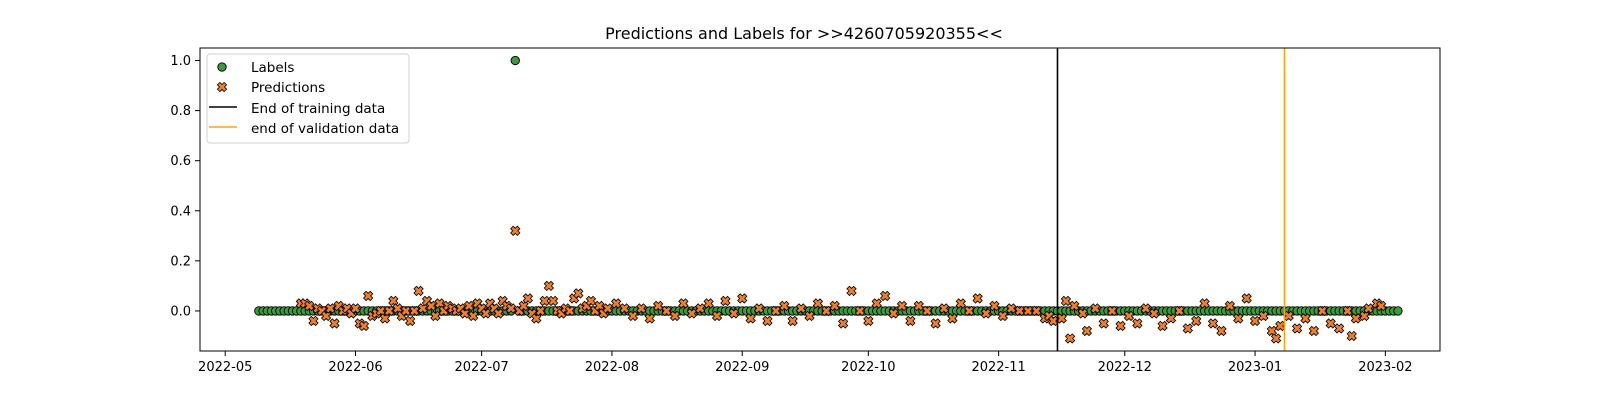 The width and height of the screenshot is (1600, 400). I want to click on legend-box, so click(308, 98).